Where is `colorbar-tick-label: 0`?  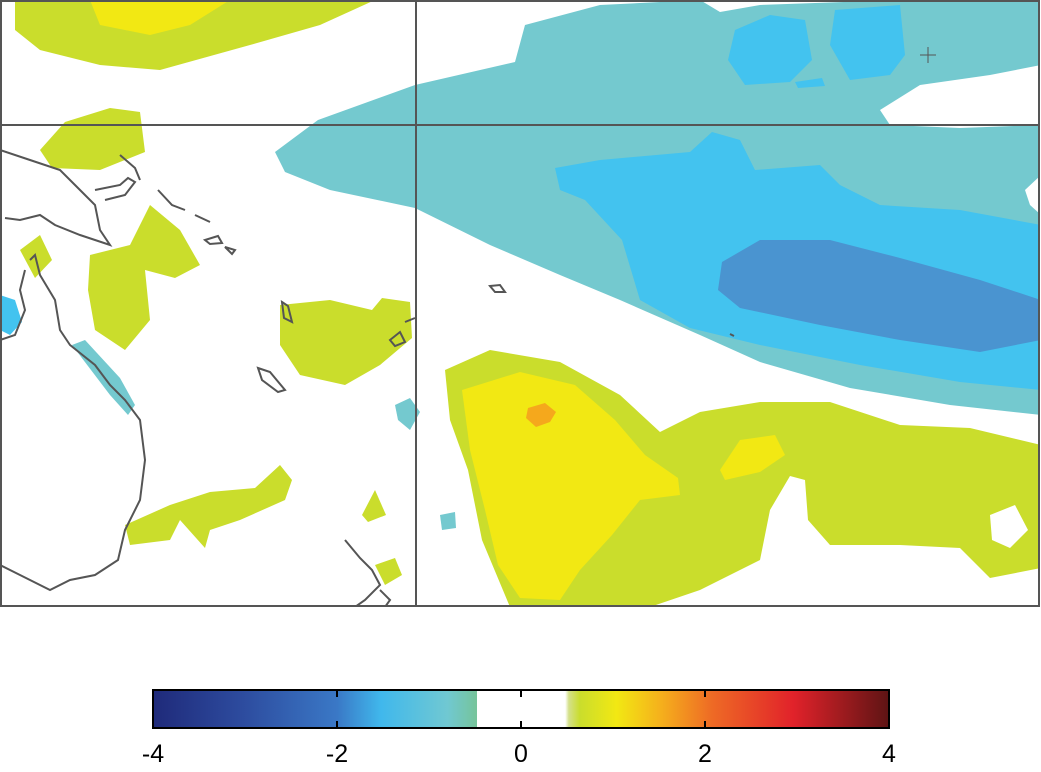 colorbar-tick-label: 0 is located at coordinates (521, 754).